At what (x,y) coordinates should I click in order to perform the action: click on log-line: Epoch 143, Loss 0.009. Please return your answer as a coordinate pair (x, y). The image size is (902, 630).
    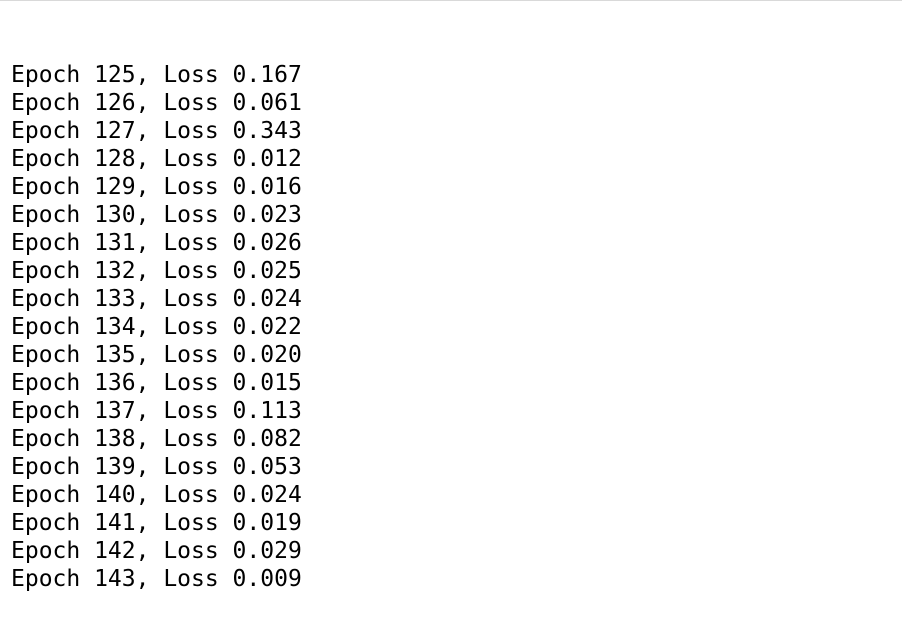
    Looking at the image, I should click on (156, 579).